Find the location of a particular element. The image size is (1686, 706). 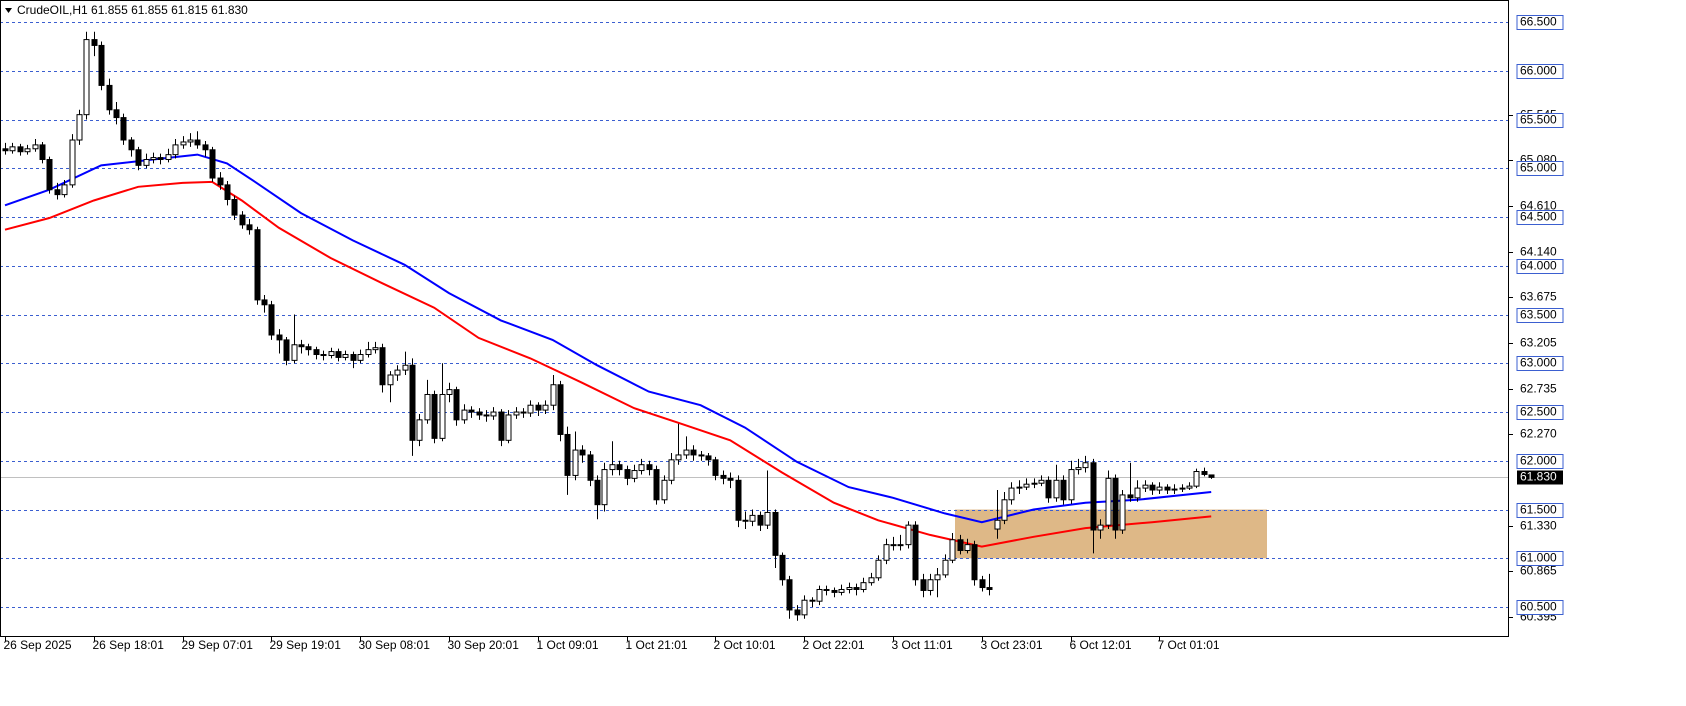

level-label: 61.500 is located at coordinates (1538, 510).